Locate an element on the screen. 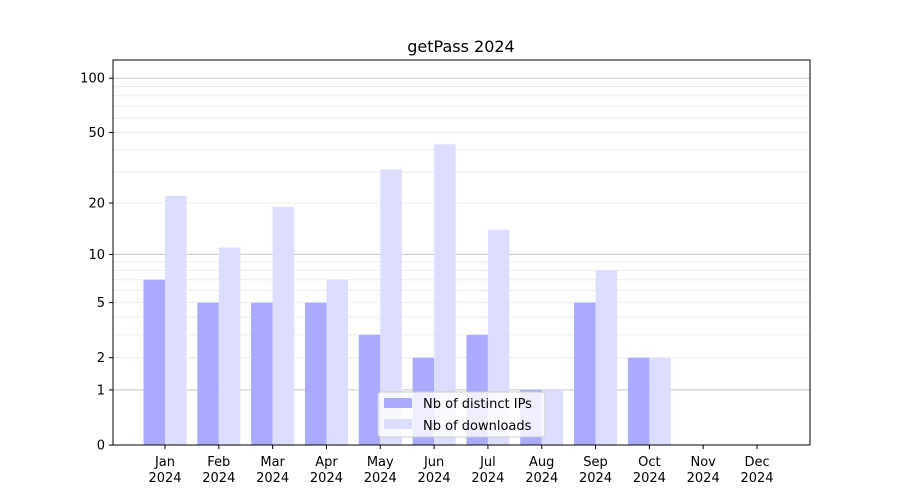 This screenshot has height=500, width=900. y-tick-label: 1 is located at coordinates (101, 390).